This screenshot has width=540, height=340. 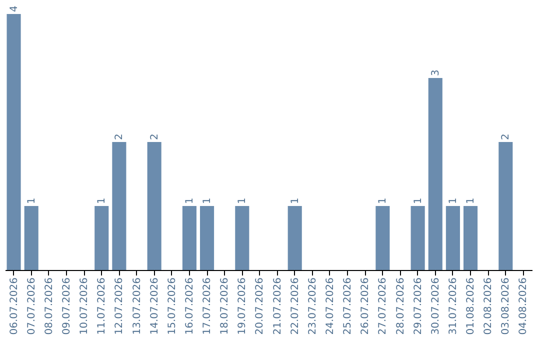 I want to click on x-tick-label: 07.07.2026, so click(x=32, y=306).